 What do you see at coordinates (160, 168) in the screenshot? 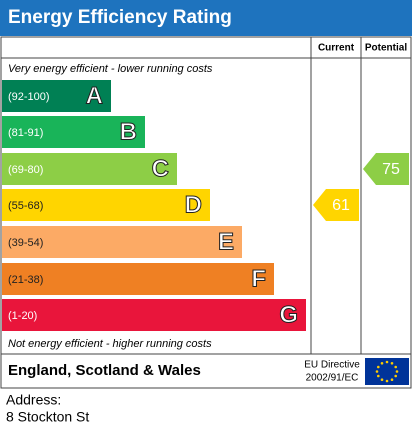
I see `band-letter: C` at bounding box center [160, 168].